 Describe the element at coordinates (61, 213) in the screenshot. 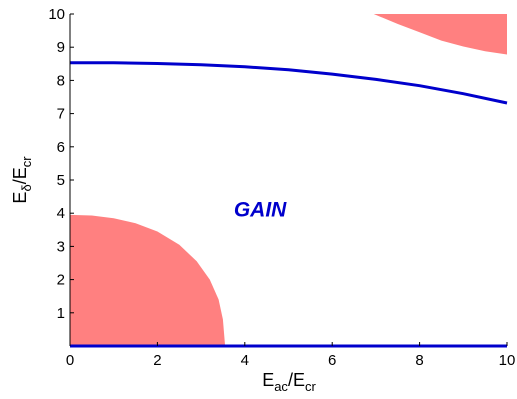

I see `y-tick-label-4: 4` at that location.